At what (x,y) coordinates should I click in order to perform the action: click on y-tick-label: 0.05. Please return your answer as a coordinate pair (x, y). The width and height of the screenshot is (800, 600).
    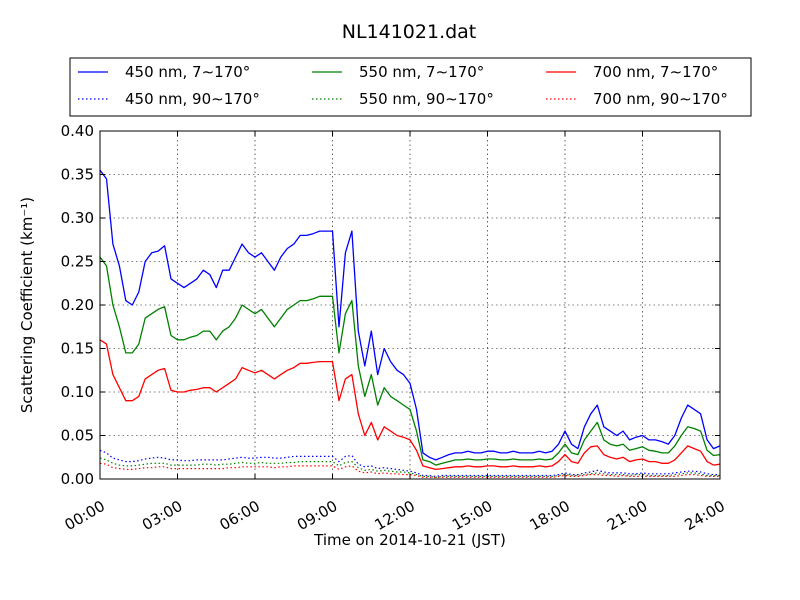
    Looking at the image, I should click on (77, 436).